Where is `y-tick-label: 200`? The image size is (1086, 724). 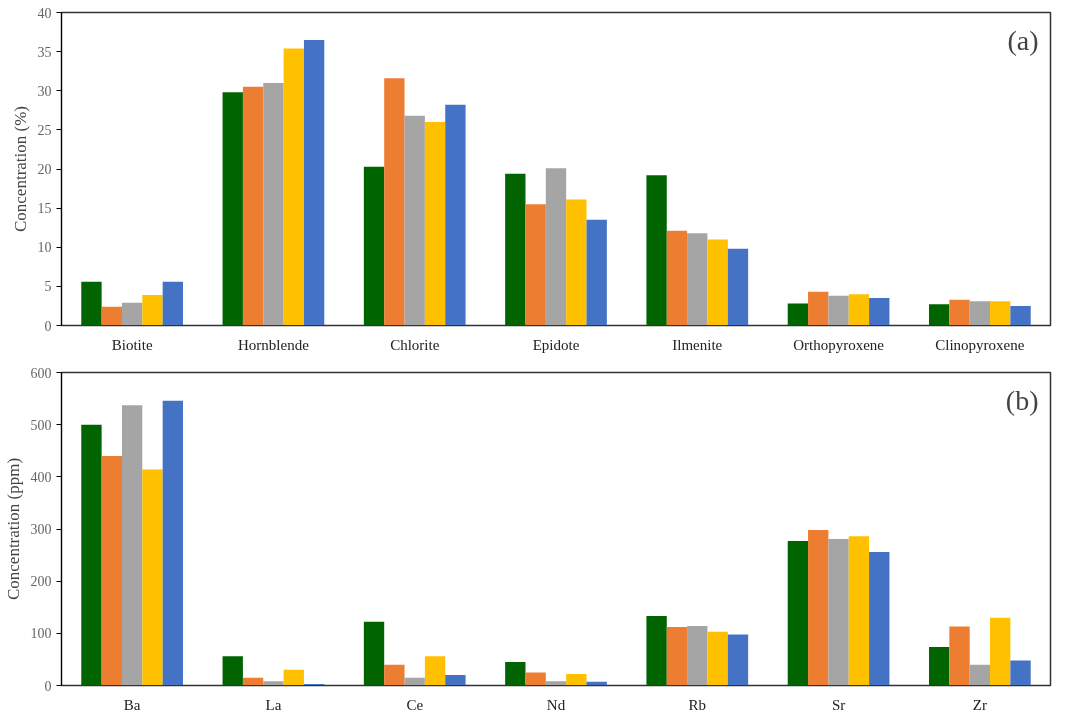 y-tick-label: 200 is located at coordinates (41, 582).